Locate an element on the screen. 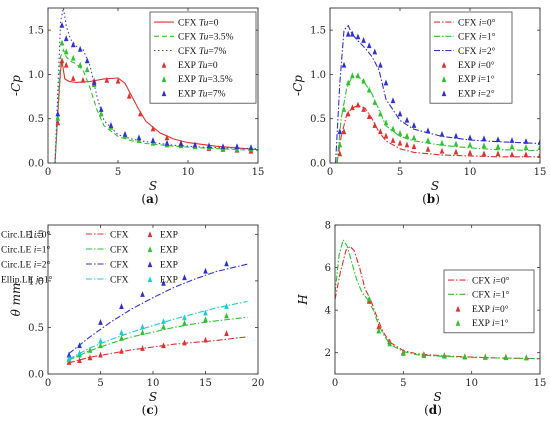 The height and width of the screenshot is (423, 550). y-tick-label: 1.0 is located at coordinates (36, 281).